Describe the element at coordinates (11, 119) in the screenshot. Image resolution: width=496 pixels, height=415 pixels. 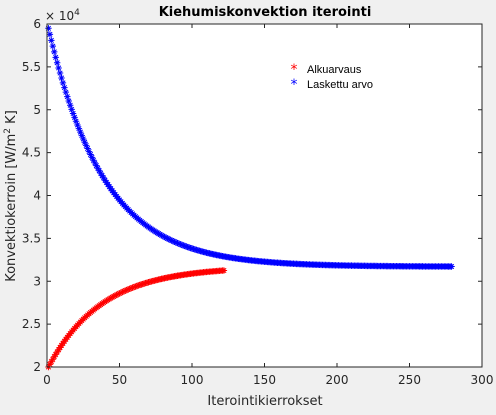
I see `y-axis-label-end: K]` at that location.